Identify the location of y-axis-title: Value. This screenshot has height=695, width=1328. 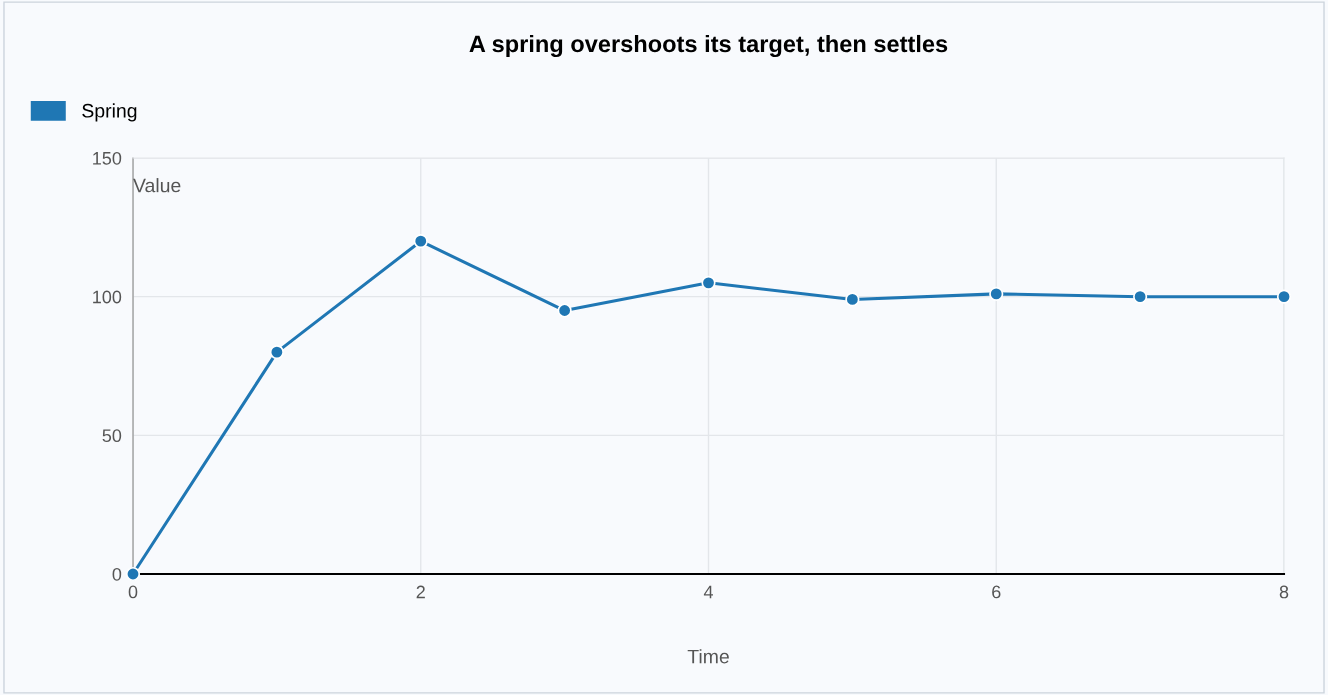
(157, 185).